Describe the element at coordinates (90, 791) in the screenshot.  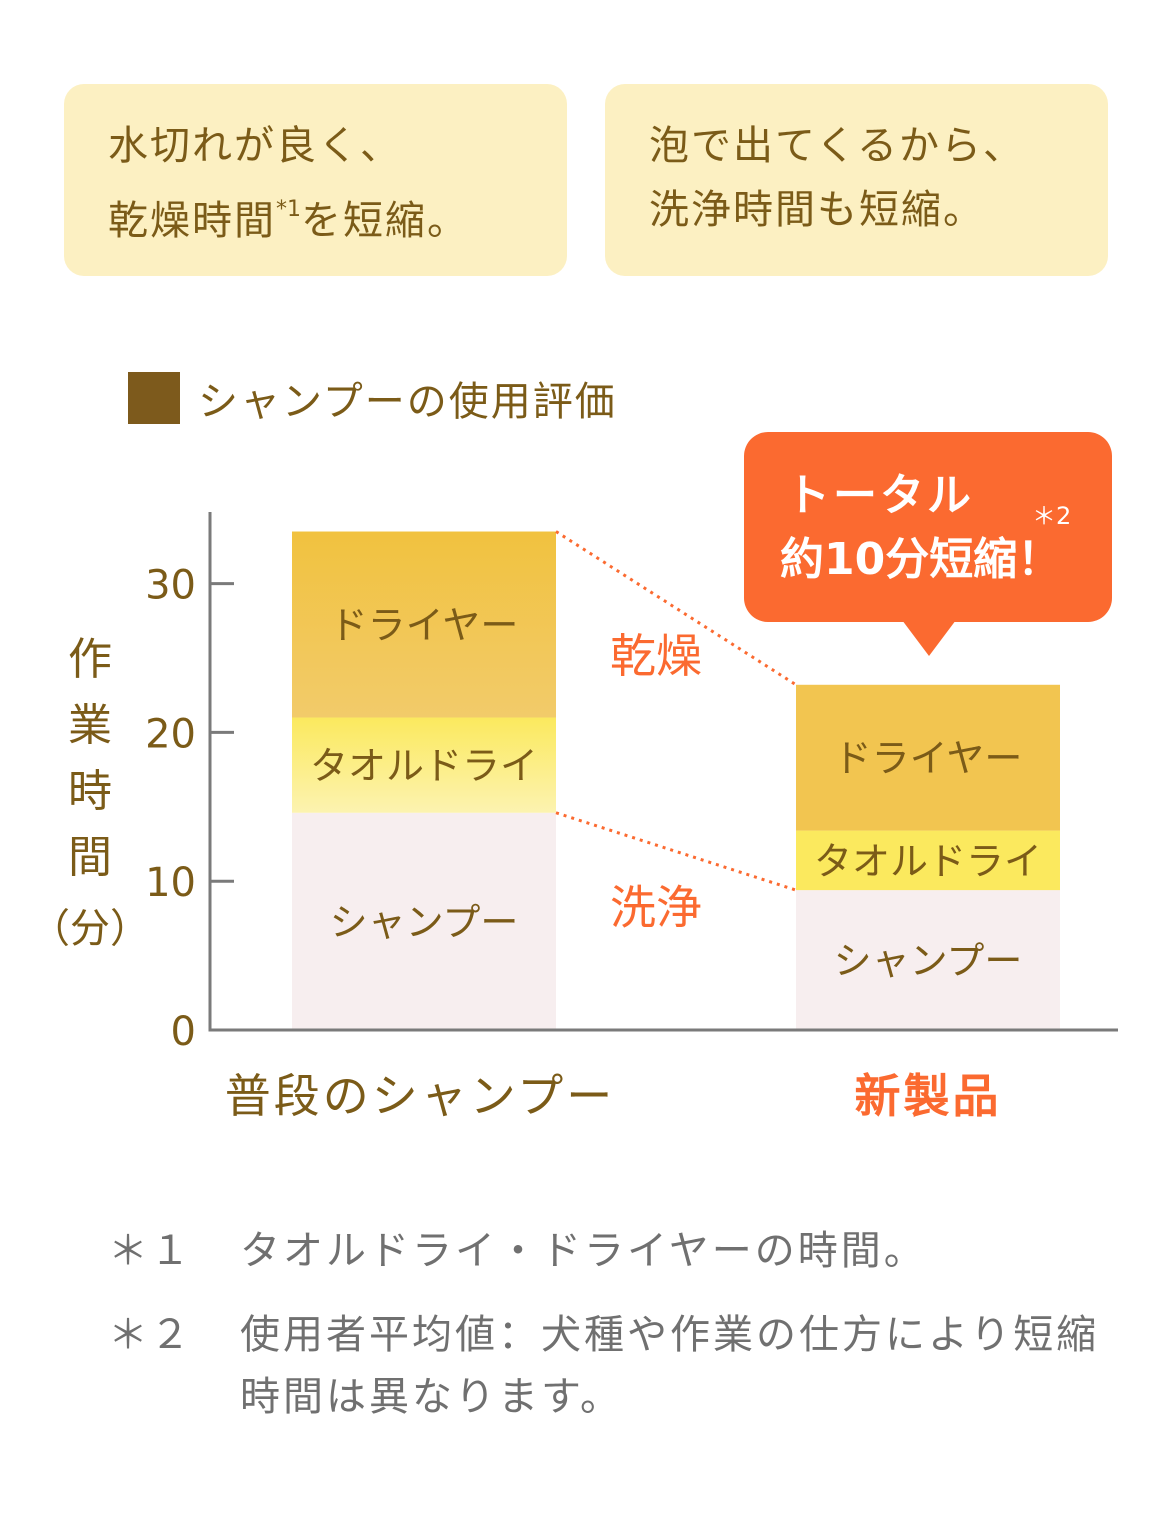
I see `y-axis-label-char: 時` at that location.